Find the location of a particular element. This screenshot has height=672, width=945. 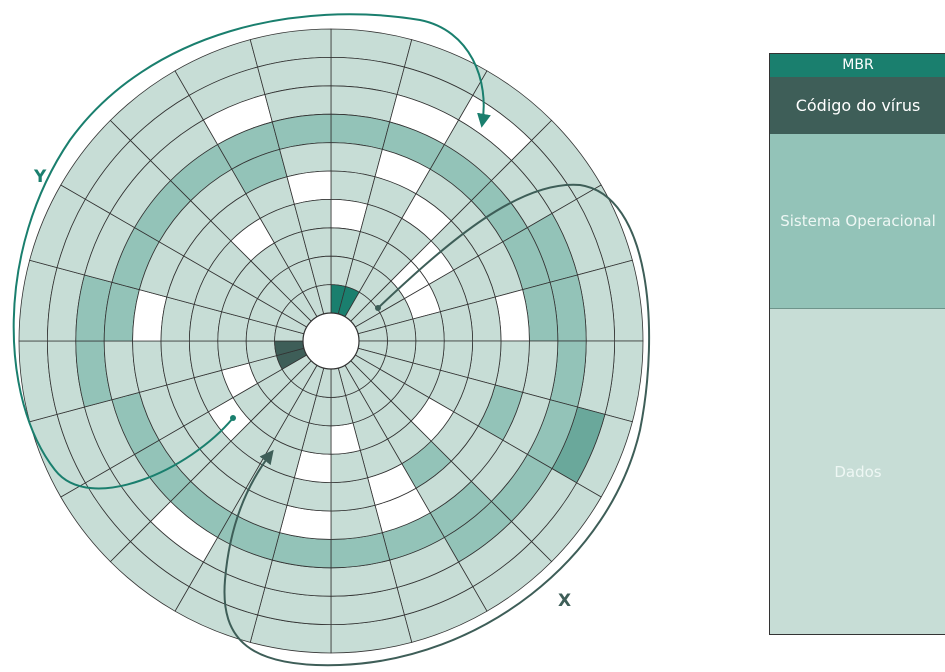

disk-spindle-hole is located at coordinates (331, 341).